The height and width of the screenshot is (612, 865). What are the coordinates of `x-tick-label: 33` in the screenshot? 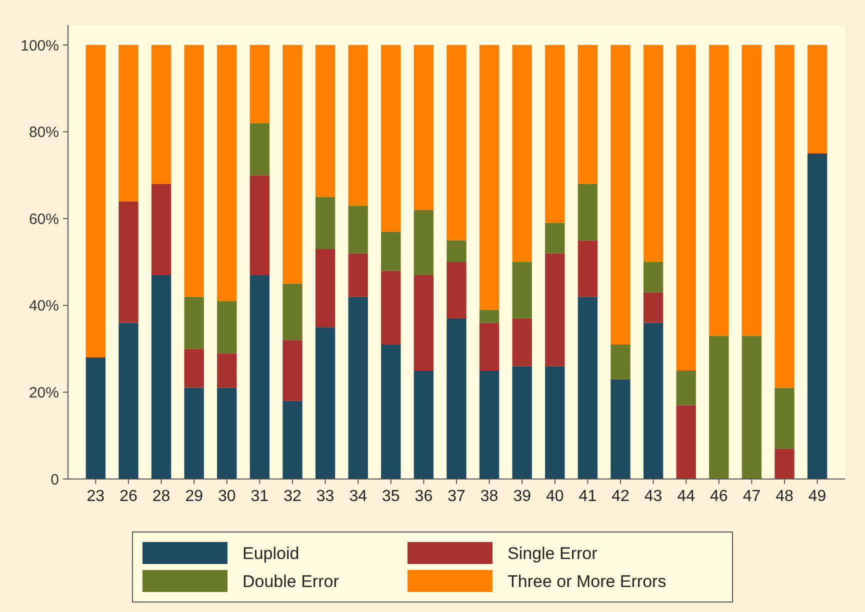 It's located at (325, 496).